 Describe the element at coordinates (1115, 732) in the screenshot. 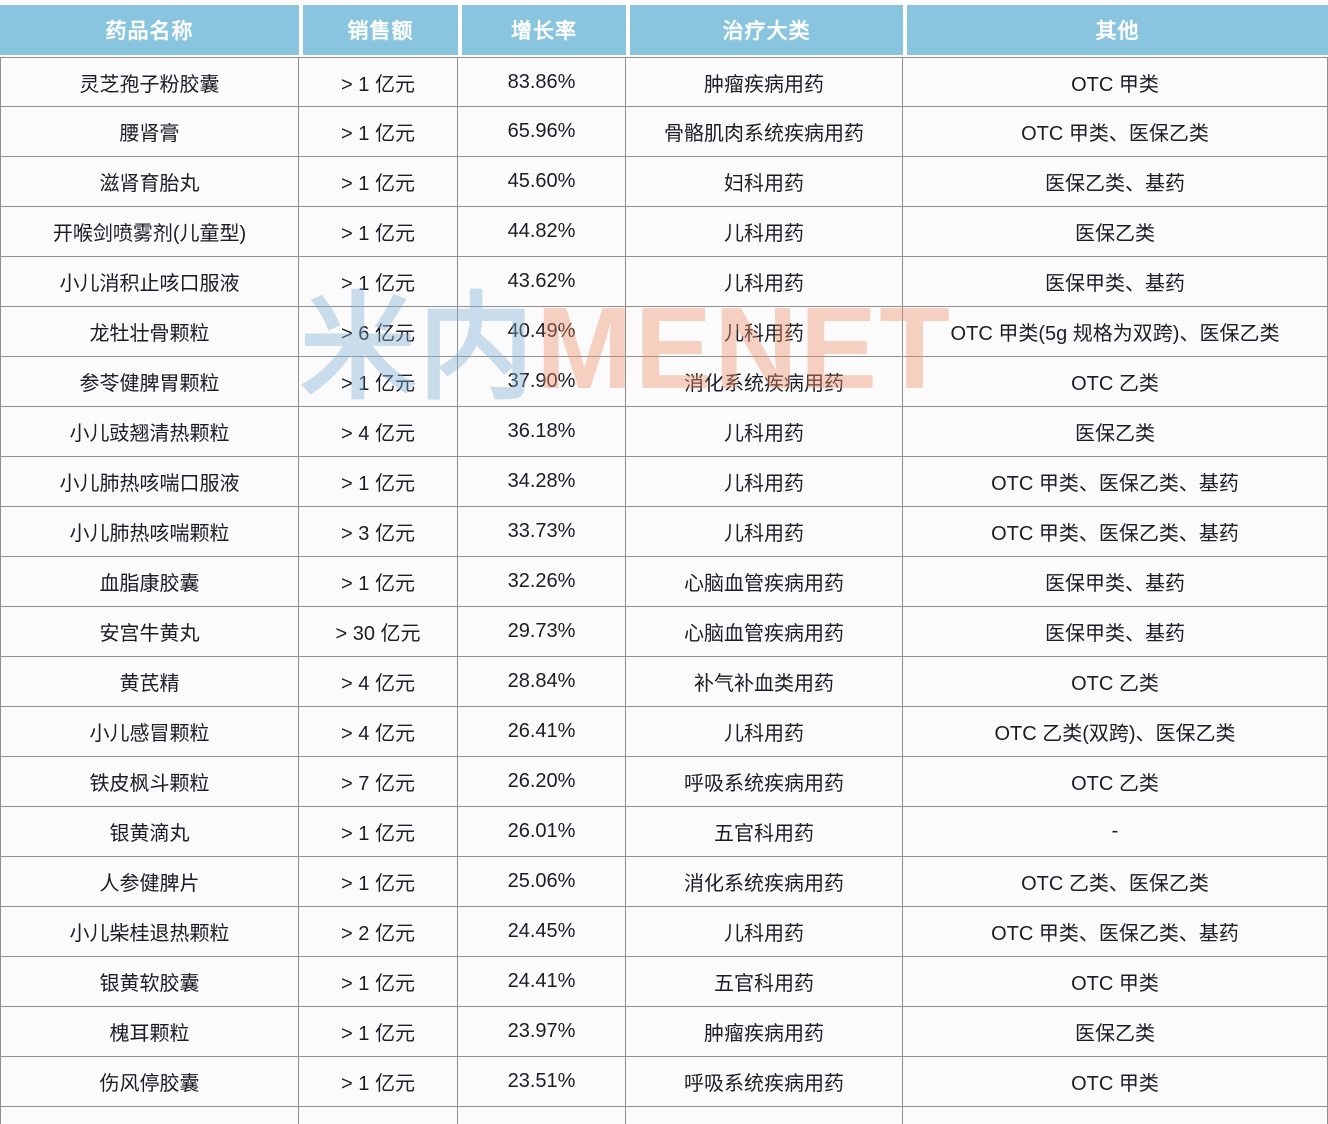

I see `cell-other: OTC 乙类(双跨)、医保乙类` at that location.